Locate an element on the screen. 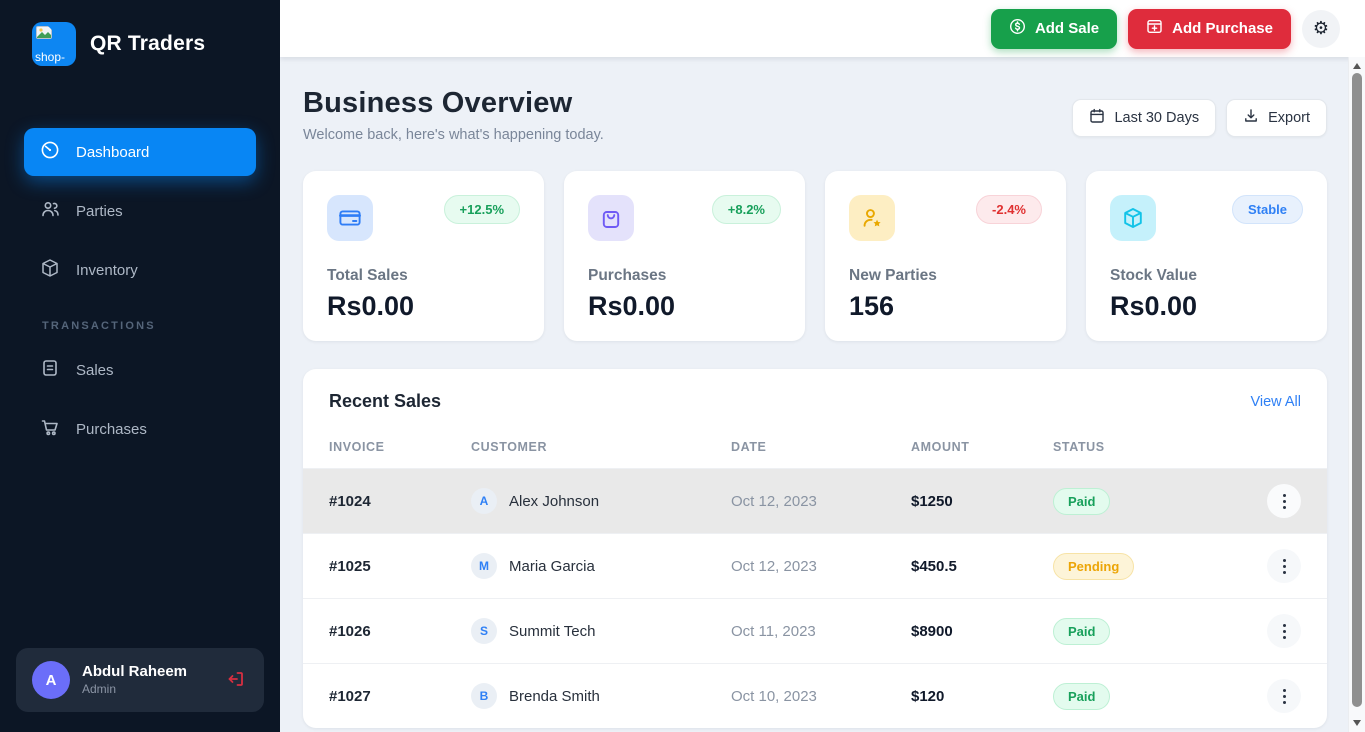  amount-cell: $450.5 is located at coordinates (934, 566).